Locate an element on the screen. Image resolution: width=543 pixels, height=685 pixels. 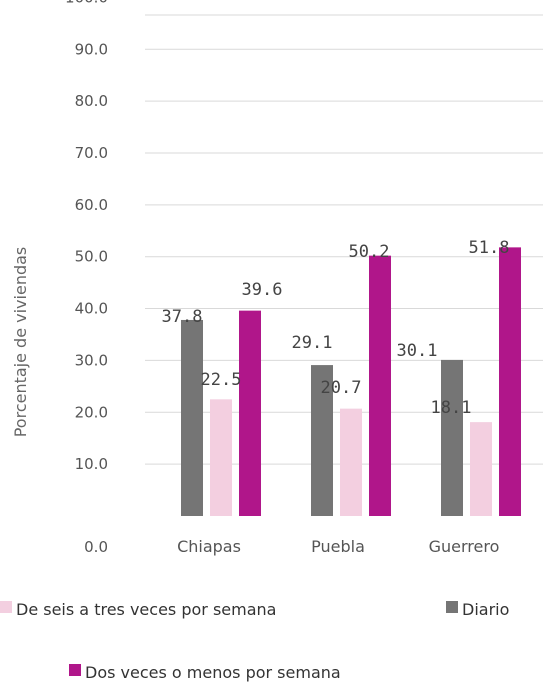
y-tick-label: 10.0 is located at coordinates (91, 464).